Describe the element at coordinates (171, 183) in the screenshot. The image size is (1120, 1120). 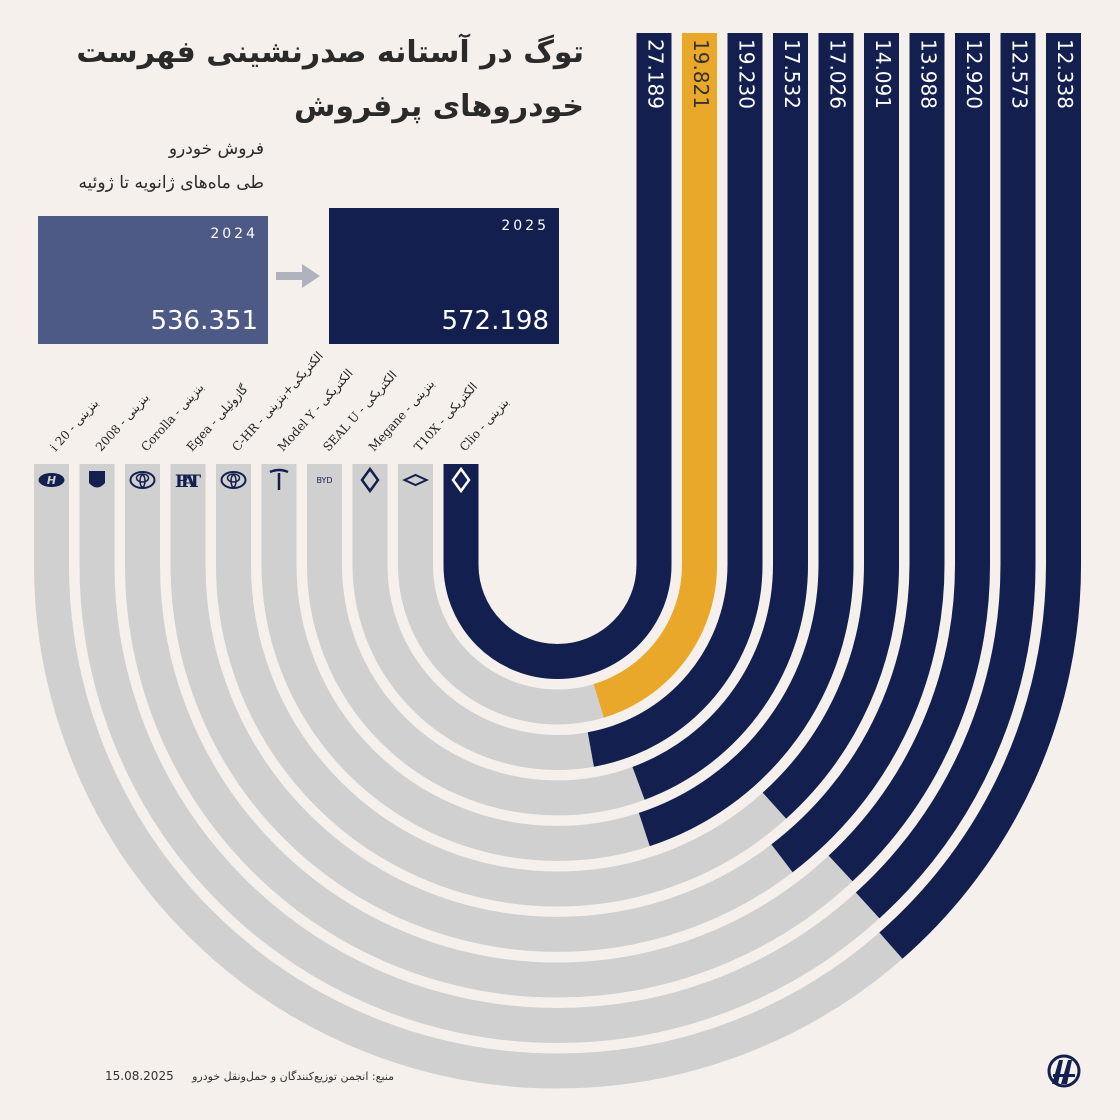
I see `subtitle-line-2: طی ماه‌های ژانویه تا ژوئیه` at that location.